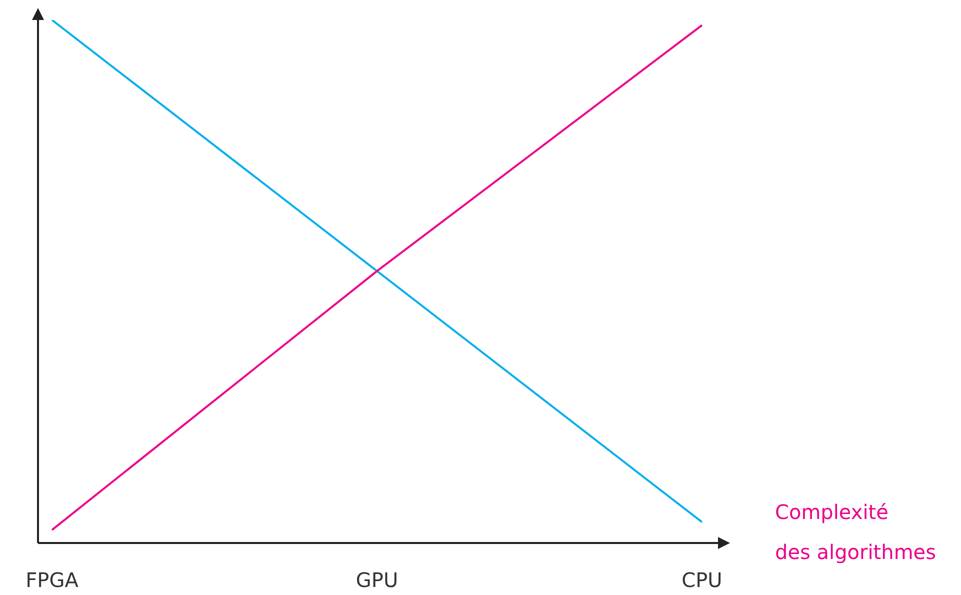 This screenshot has width=961, height=595. Describe the element at coordinates (855, 532) in the screenshot. I see `text: Complexité des algorithmes` at that location.